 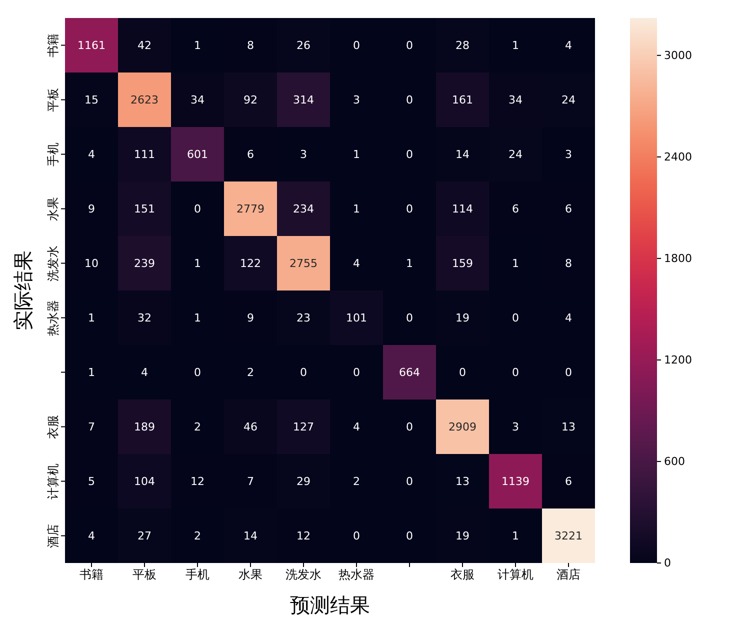 What do you see at coordinates (667, 563) in the screenshot?
I see `color-bar-label: 0` at bounding box center [667, 563].